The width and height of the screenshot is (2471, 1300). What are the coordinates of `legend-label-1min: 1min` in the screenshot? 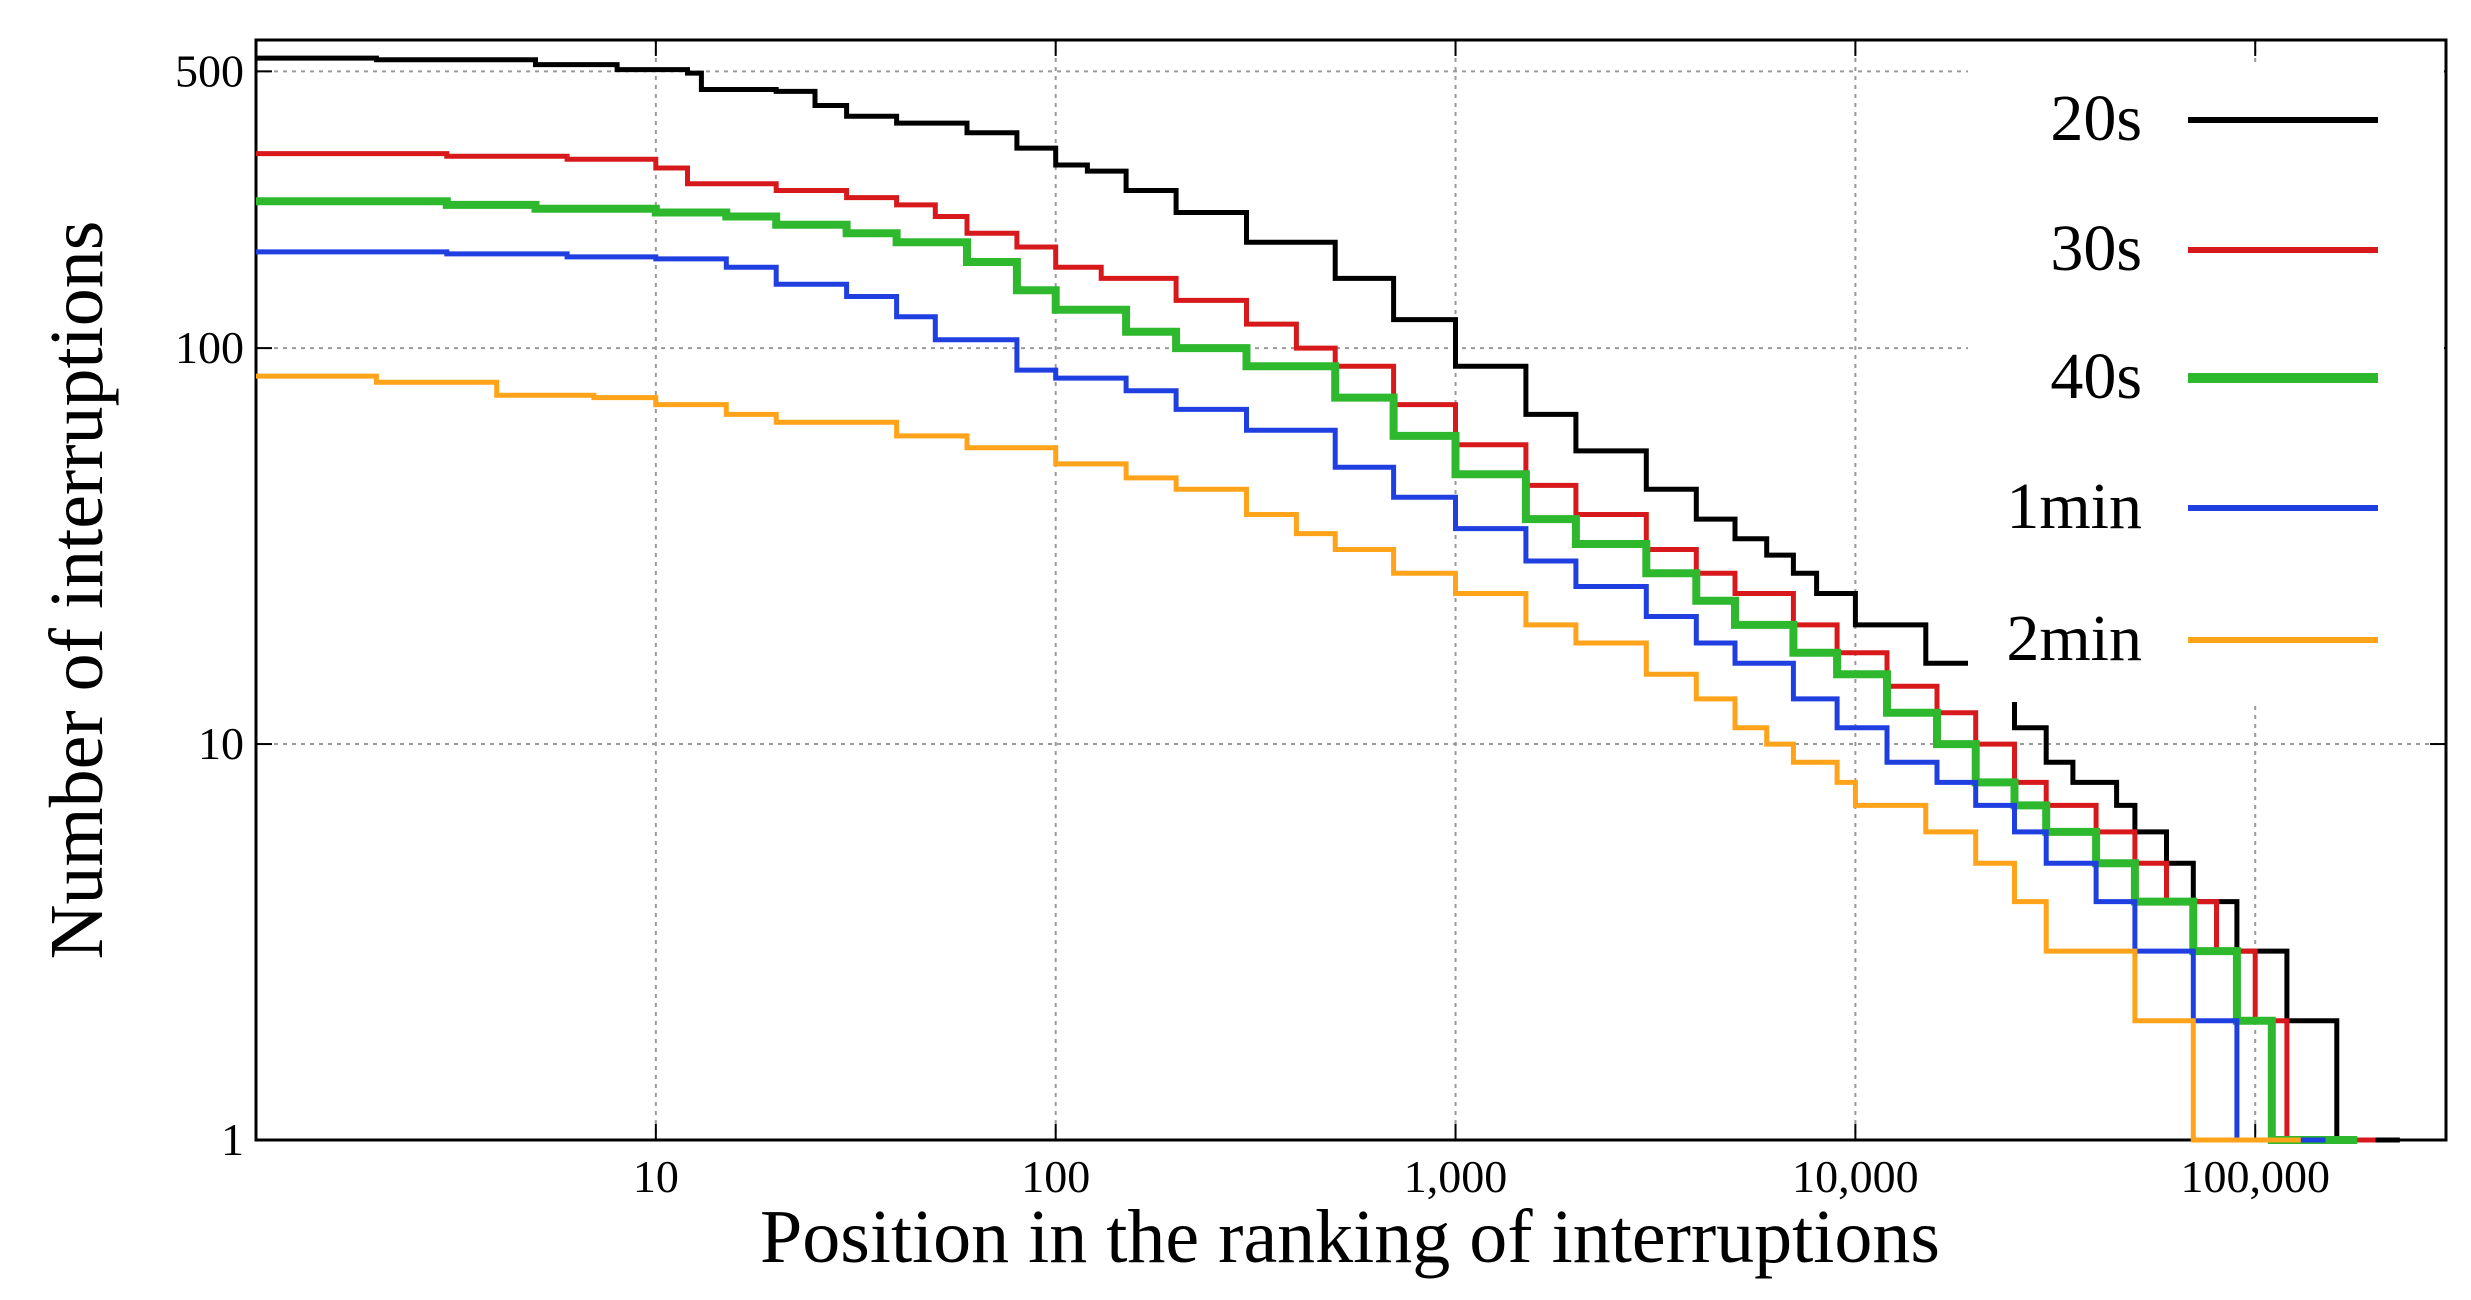 It's located at (2074, 506).